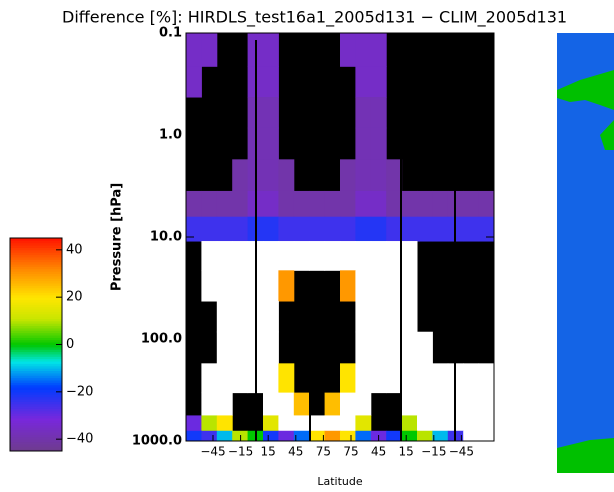 This screenshot has width=614, height=492. I want to click on map-land, so click(607, 135).